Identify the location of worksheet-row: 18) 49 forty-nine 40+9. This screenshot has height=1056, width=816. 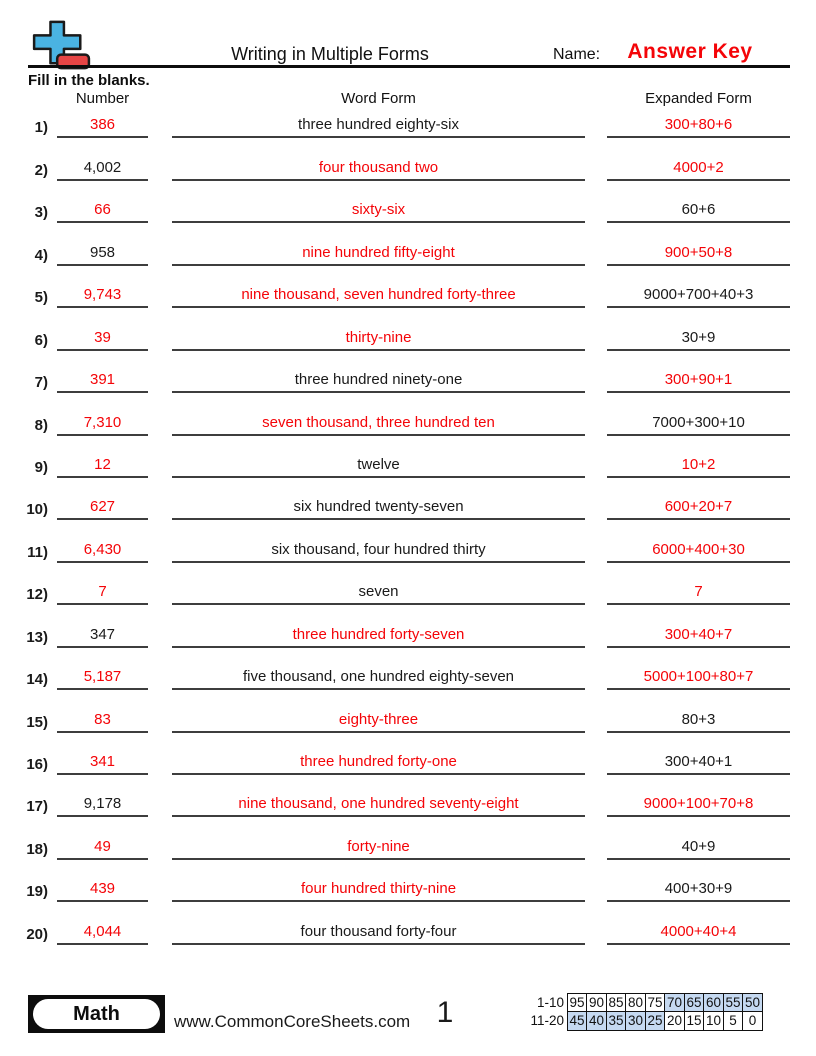
(408, 838).